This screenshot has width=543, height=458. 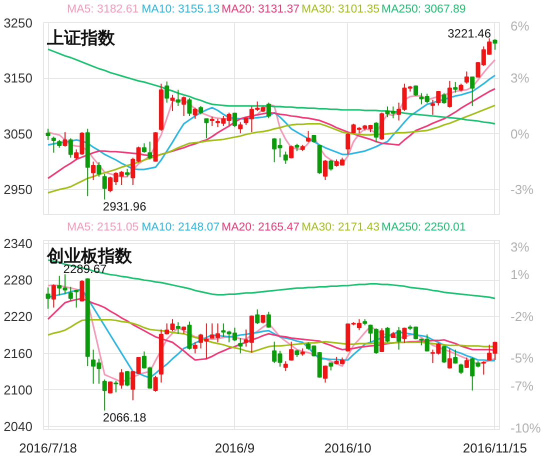 I want to click on chart-title: 上证指数, so click(x=81, y=38).